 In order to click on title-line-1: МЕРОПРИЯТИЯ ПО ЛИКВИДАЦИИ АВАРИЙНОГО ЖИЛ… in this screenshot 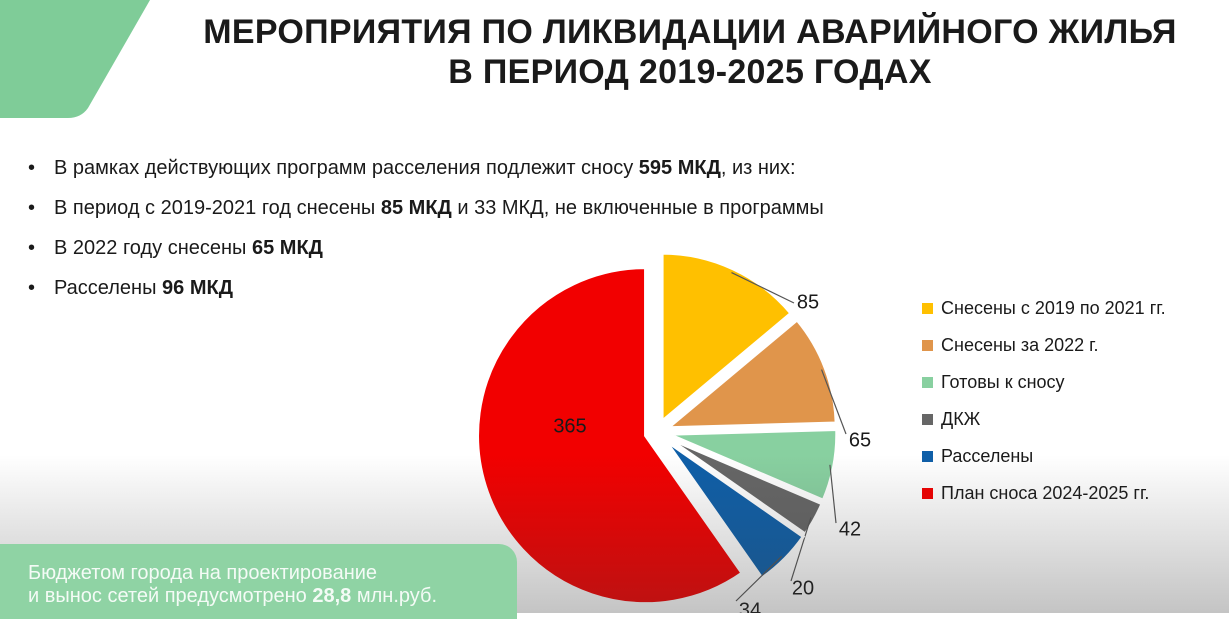, I will do `click(690, 32)`.